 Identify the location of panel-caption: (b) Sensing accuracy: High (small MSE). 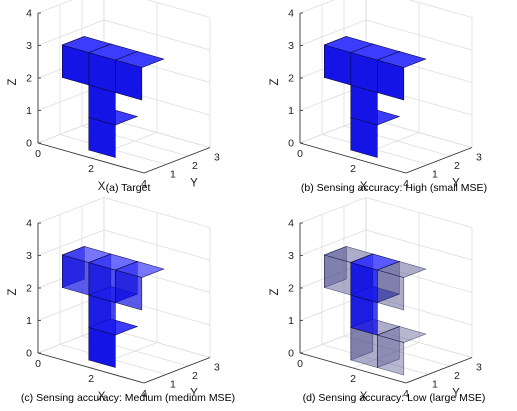
(394, 188).